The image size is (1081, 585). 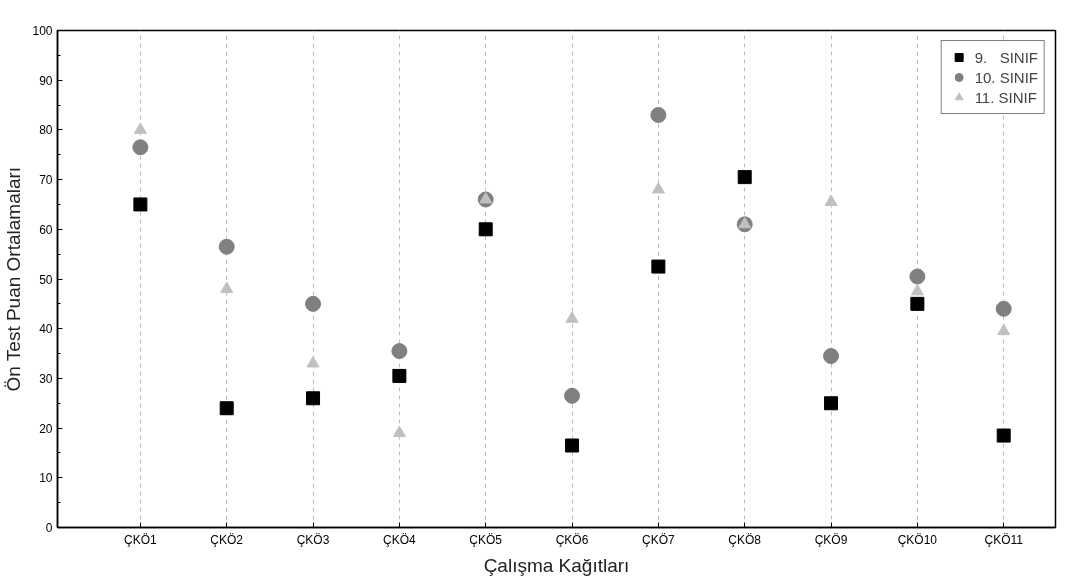 What do you see at coordinates (46, 80) in the screenshot?
I see `y-tick-label: 90` at bounding box center [46, 80].